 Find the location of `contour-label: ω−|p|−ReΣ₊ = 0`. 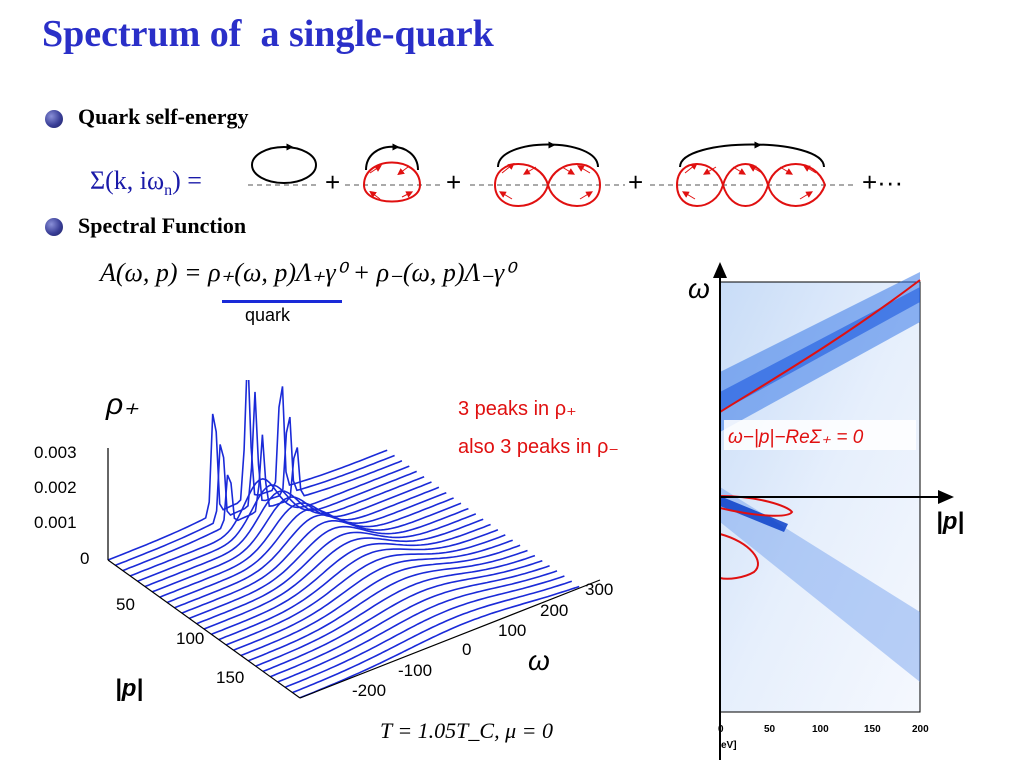

contour-label: ω−|p|−ReΣ₊ = 0 is located at coordinates (796, 437).